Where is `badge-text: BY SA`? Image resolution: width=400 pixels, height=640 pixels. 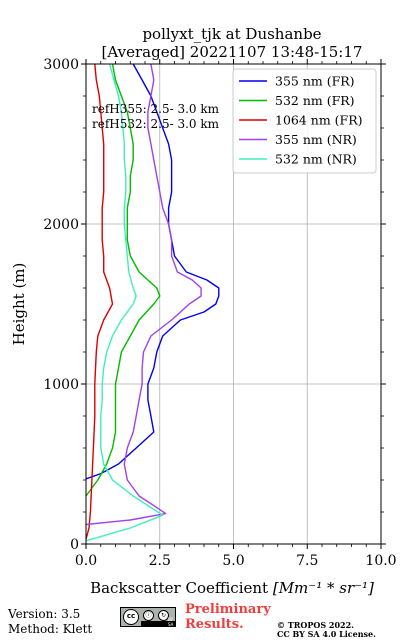
badge-text: BY SA is located at coordinates (171, 622).